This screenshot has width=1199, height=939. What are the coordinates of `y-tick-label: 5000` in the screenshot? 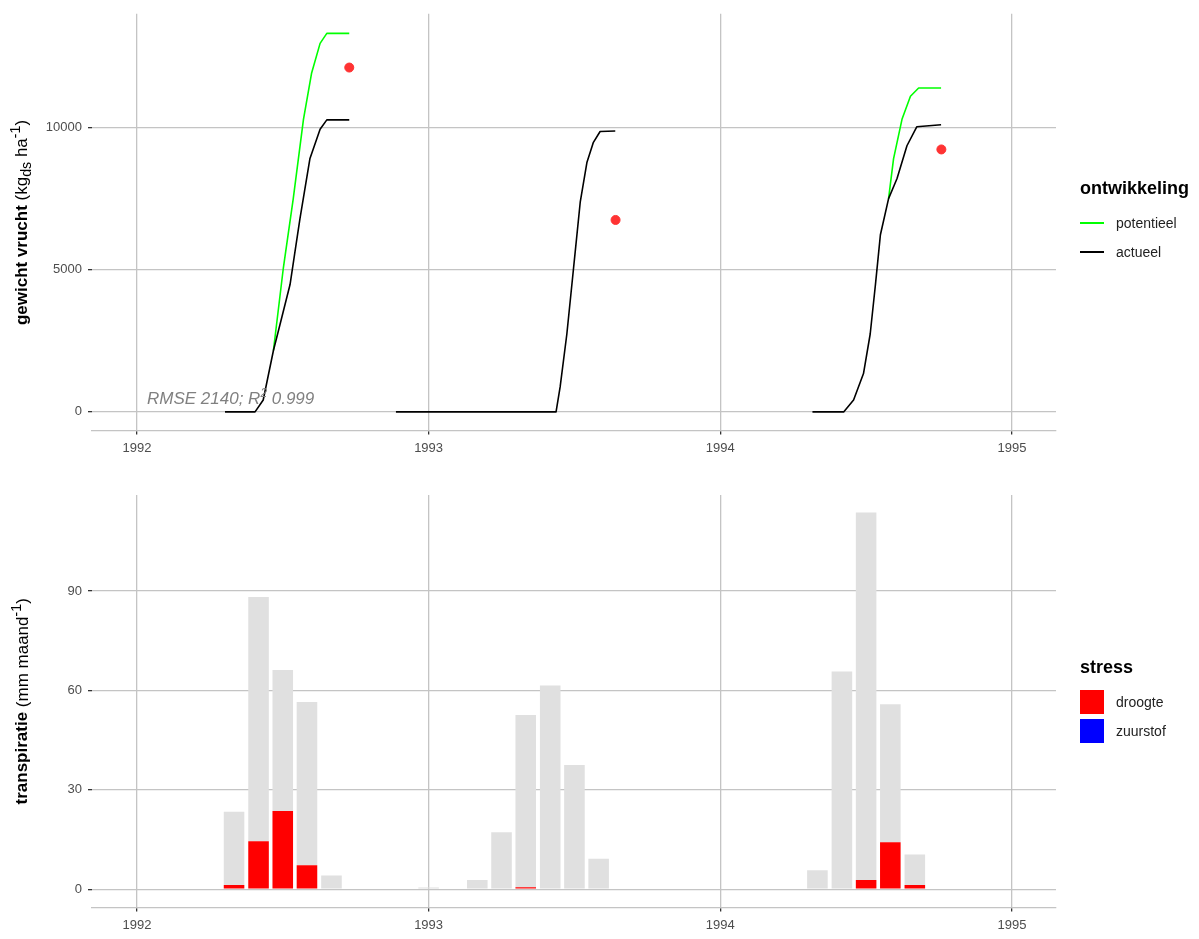 It's located at (67, 269).